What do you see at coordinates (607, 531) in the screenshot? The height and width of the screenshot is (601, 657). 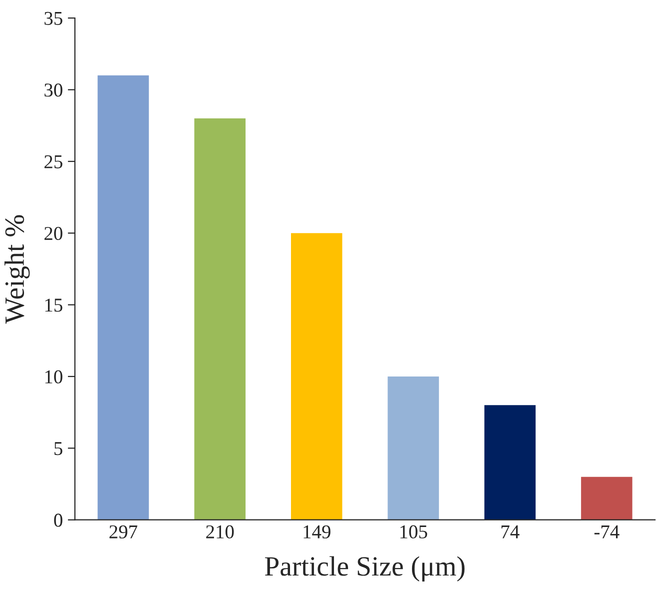 I see `x-tick-label: -74` at bounding box center [607, 531].